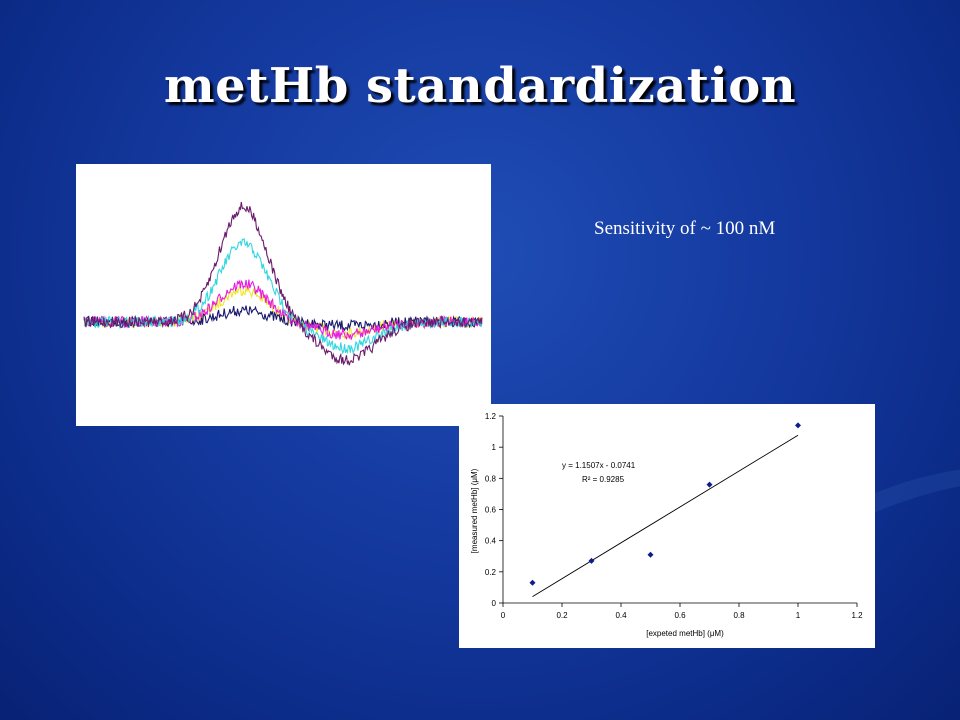  What do you see at coordinates (739, 615) in the screenshot?
I see `x-tick-label: 0.8` at bounding box center [739, 615].